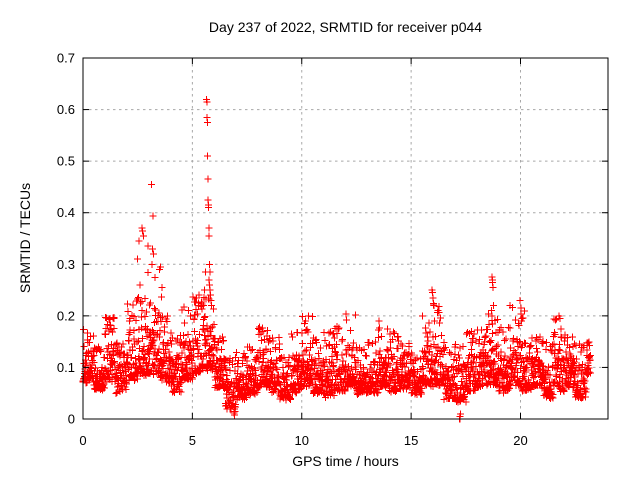  What do you see at coordinates (66, 315) in the screenshot?
I see `y-tick-label: 0.2` at bounding box center [66, 315].